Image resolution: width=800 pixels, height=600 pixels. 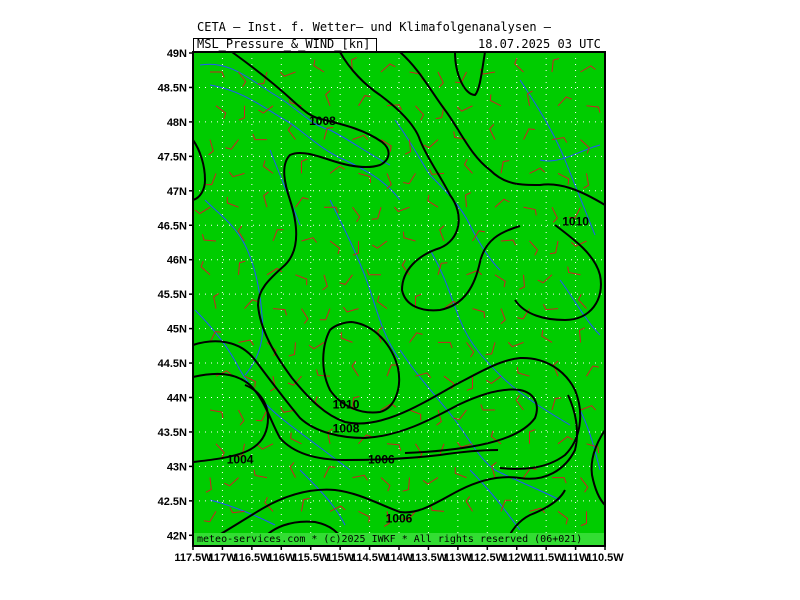 I want to click on lat-label: 48.5N, so click(x=172, y=88).